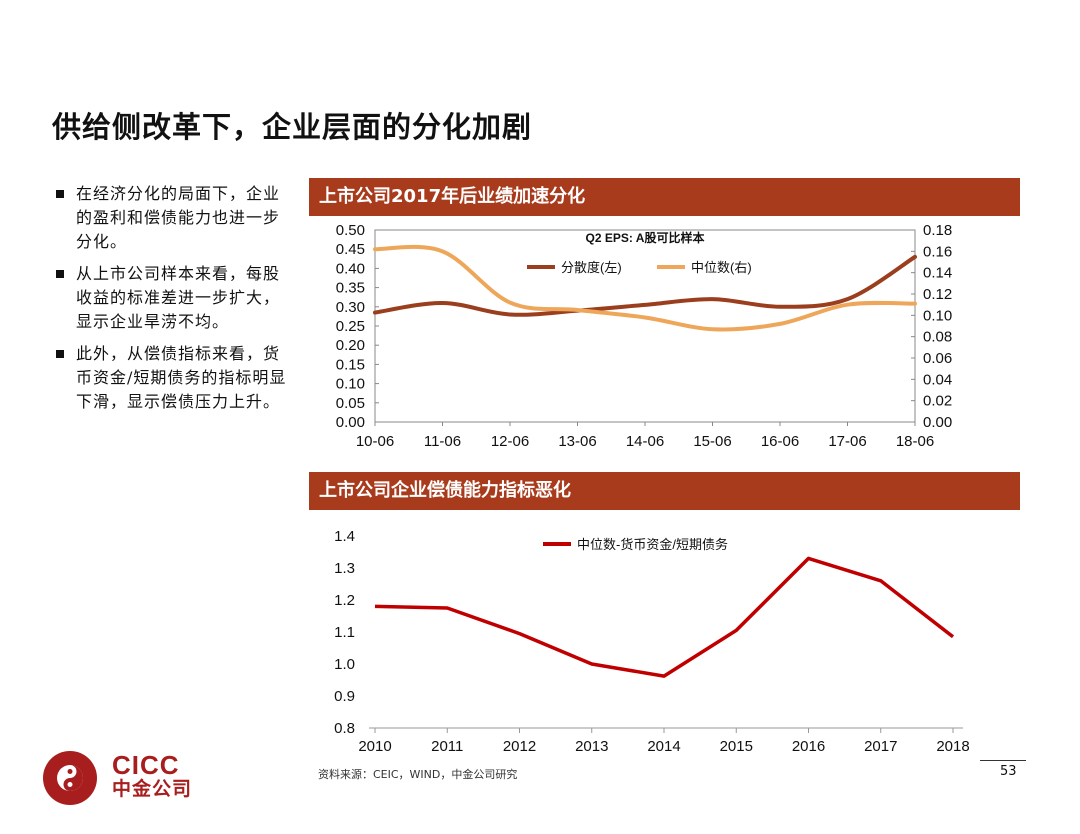 The width and height of the screenshot is (1080, 834). I want to click on bullet-item: 此外，从偿债指标来看，货币资金/短期债务的指标明显下滑，显示偿债压力上升。, so click(176, 378).